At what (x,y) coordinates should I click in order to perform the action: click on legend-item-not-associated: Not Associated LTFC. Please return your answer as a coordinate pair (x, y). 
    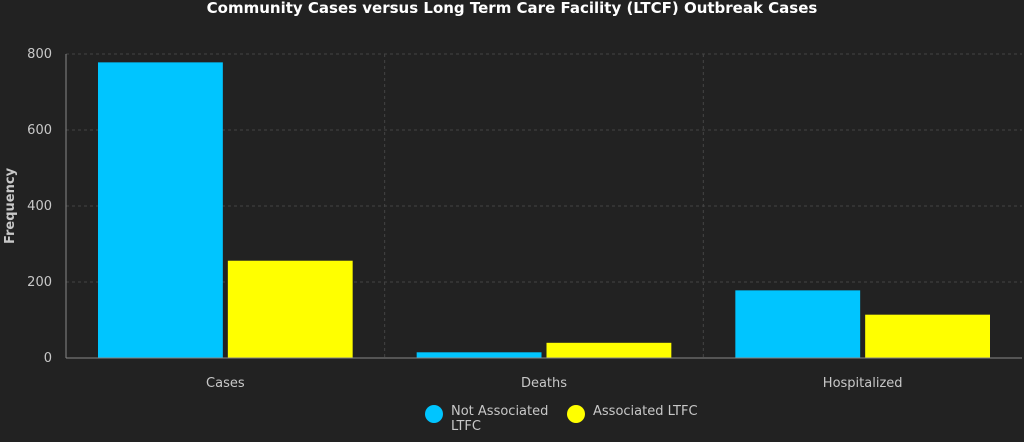
    Looking at the image, I should click on (493, 419).